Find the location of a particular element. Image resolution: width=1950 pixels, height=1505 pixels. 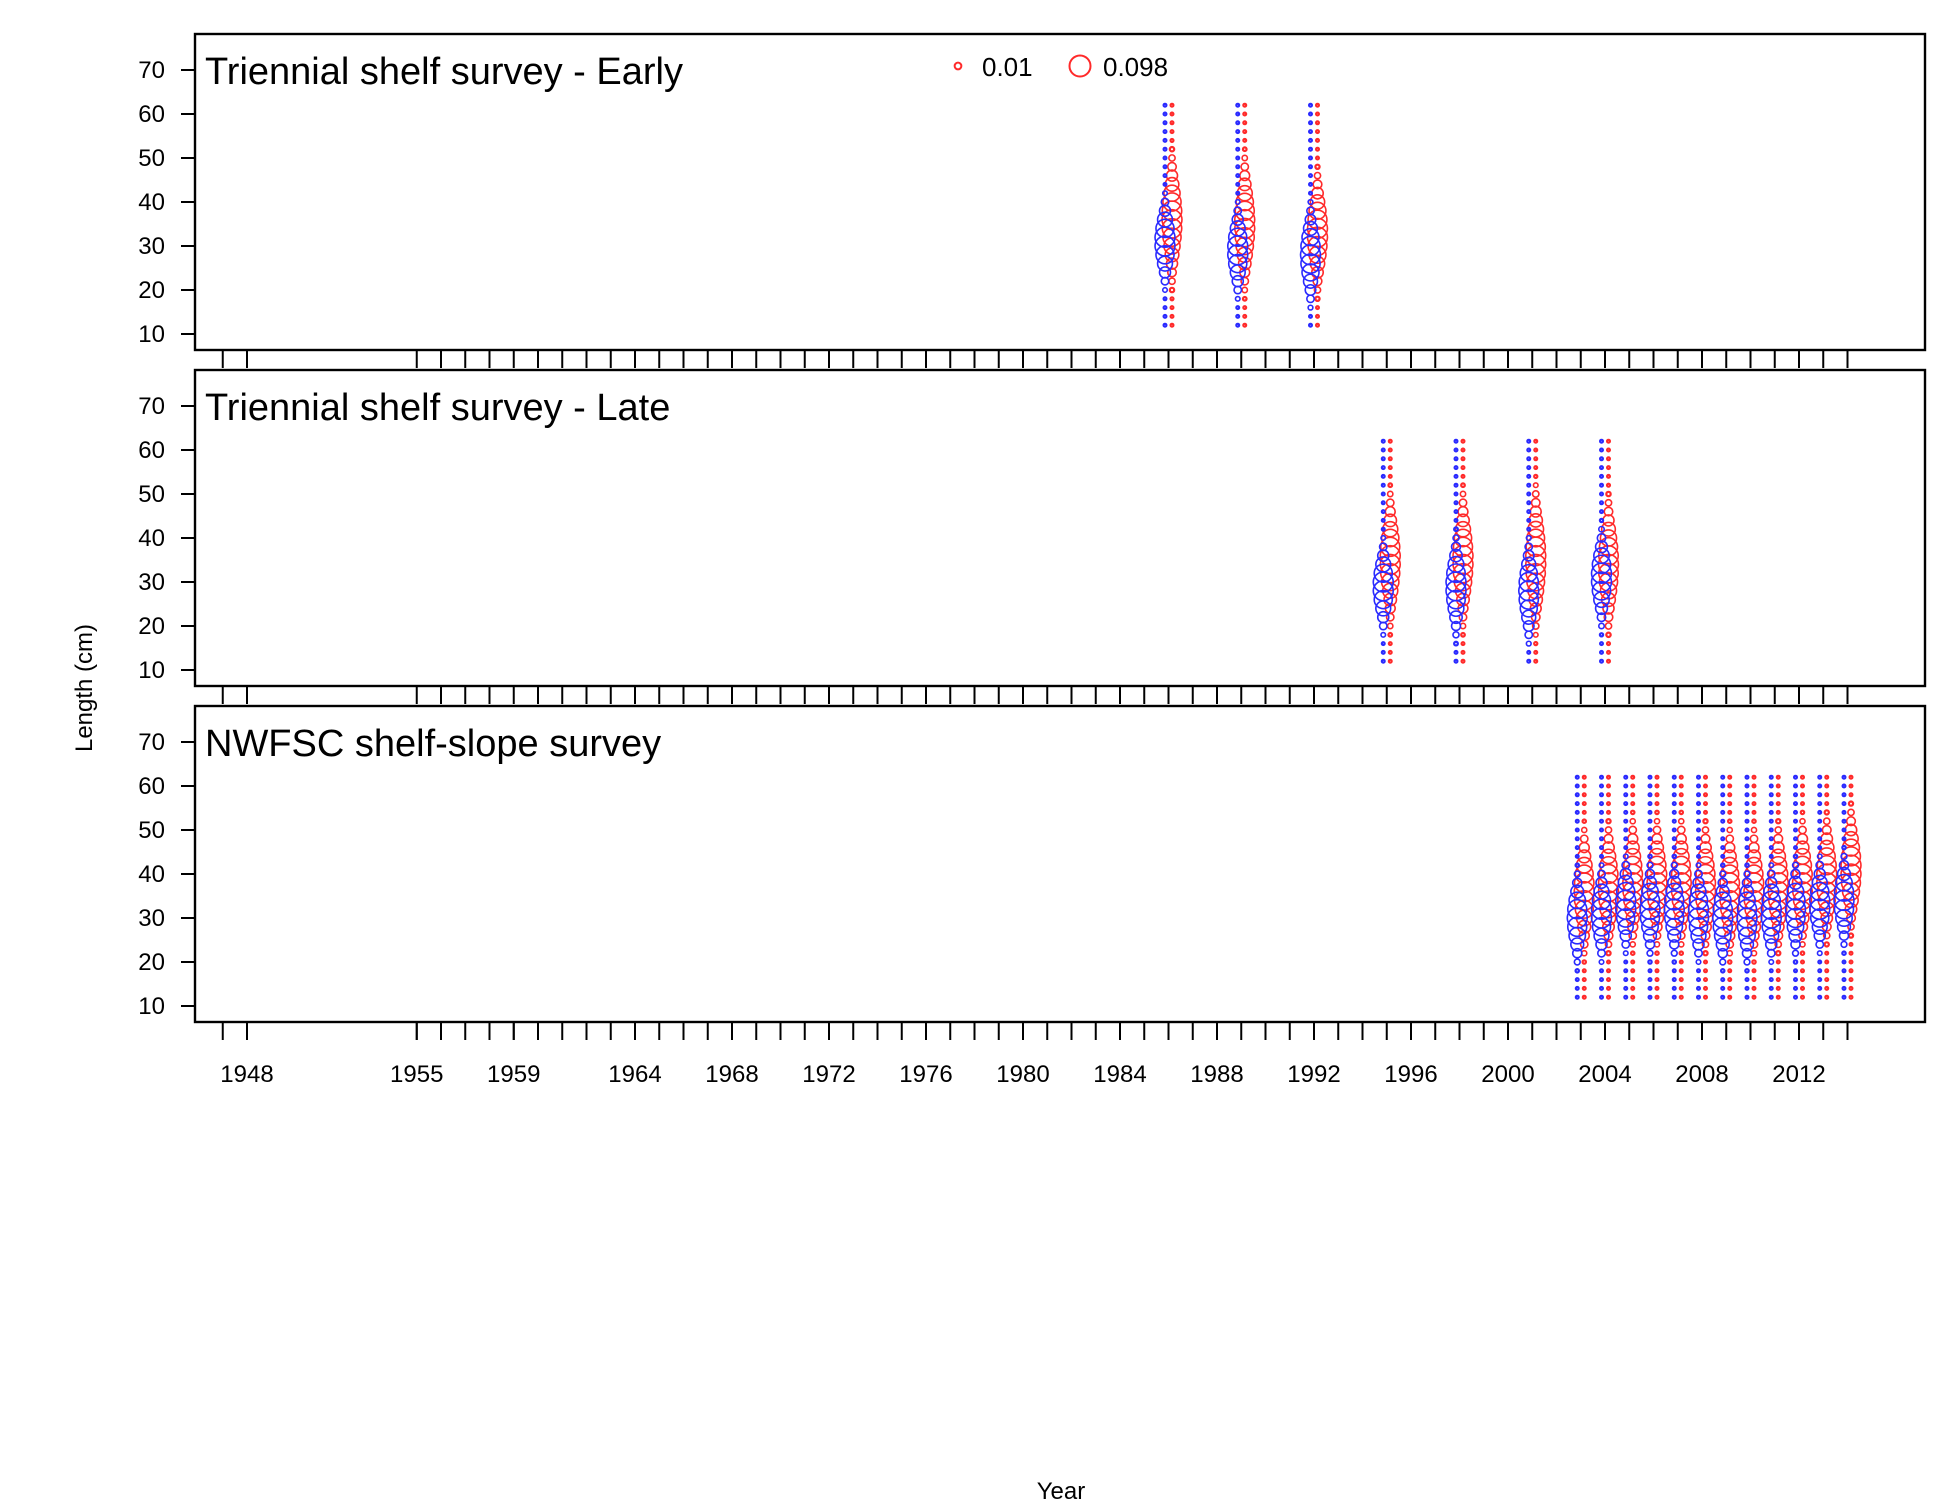

x-tick-label: 1992 is located at coordinates (1313, 1074).